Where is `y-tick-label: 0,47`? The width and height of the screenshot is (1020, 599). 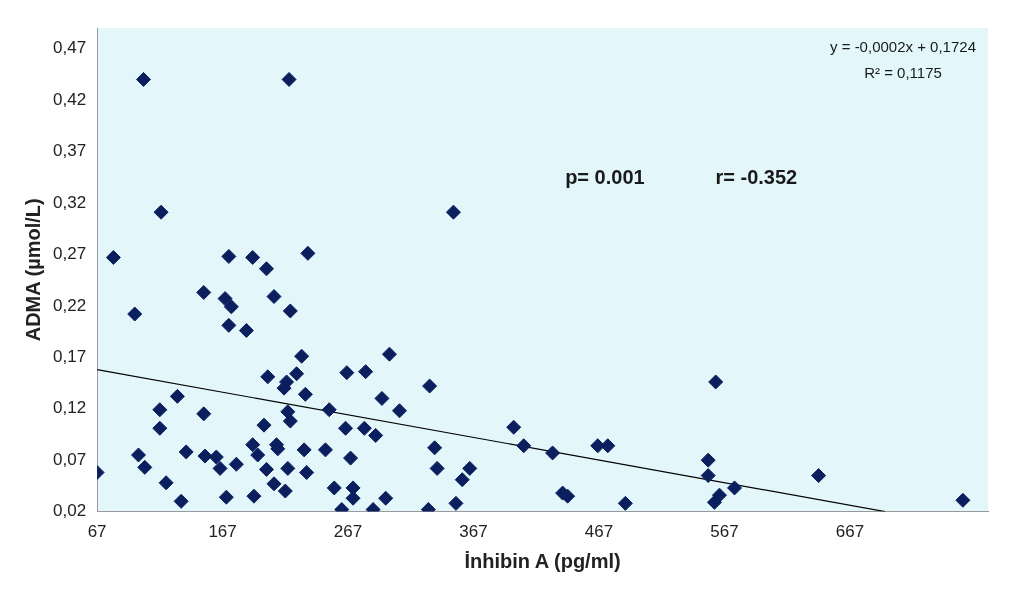
y-tick-label: 0,47 is located at coordinates (69, 48).